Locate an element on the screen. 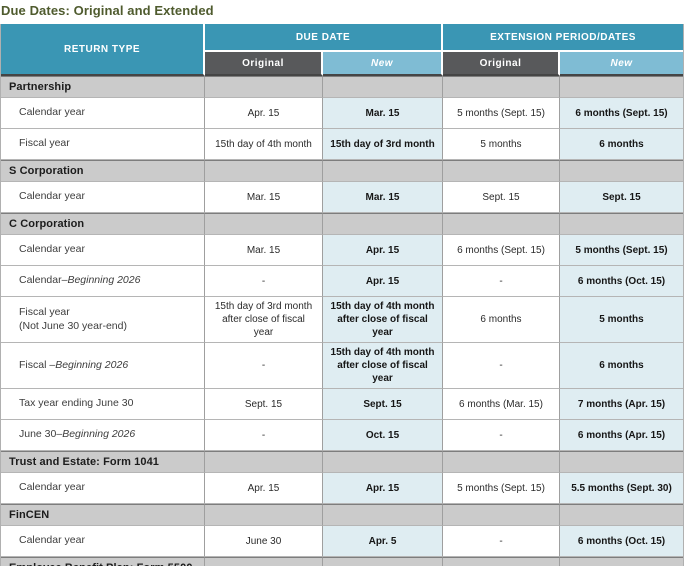 This screenshot has width=684, height=566. cell-ext-new: 7 months (Apr. 15) is located at coordinates (621, 404).